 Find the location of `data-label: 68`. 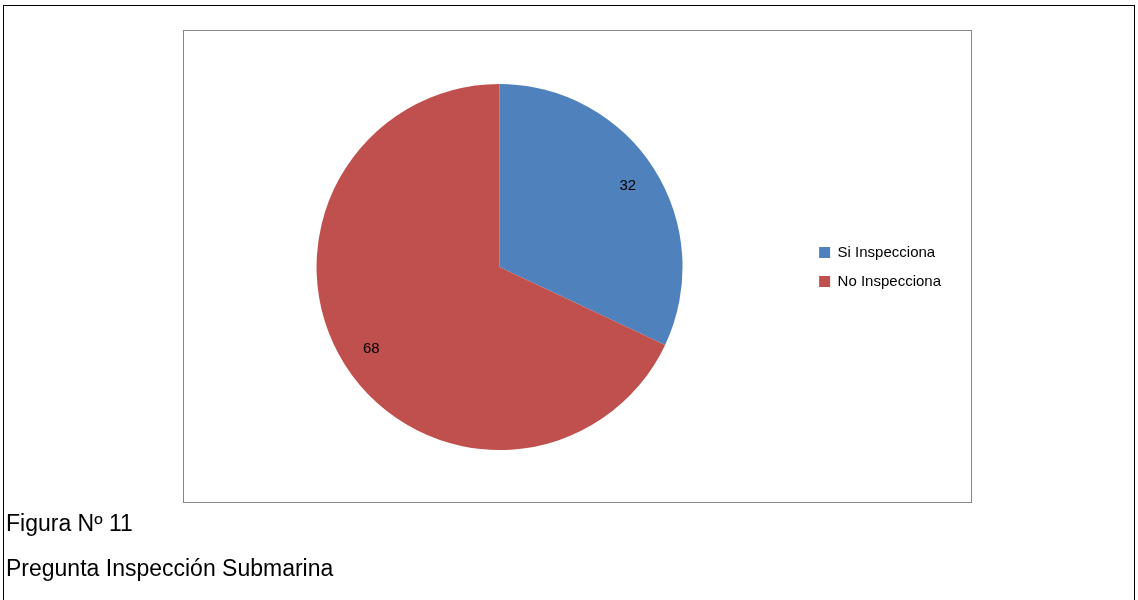

data-label: 68 is located at coordinates (371, 347).